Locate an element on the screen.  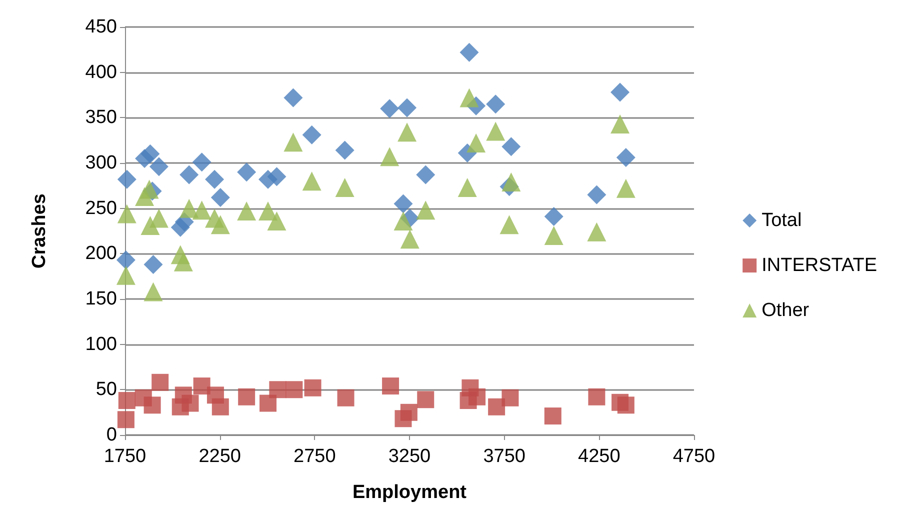
y-tick-label: 0 is located at coordinates (111, 435).